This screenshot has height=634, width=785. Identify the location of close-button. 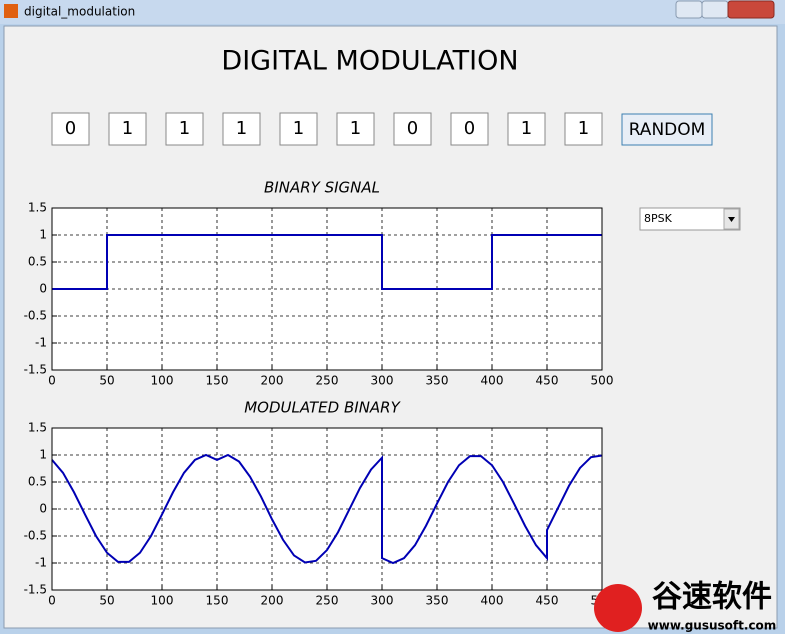
(751, 9).